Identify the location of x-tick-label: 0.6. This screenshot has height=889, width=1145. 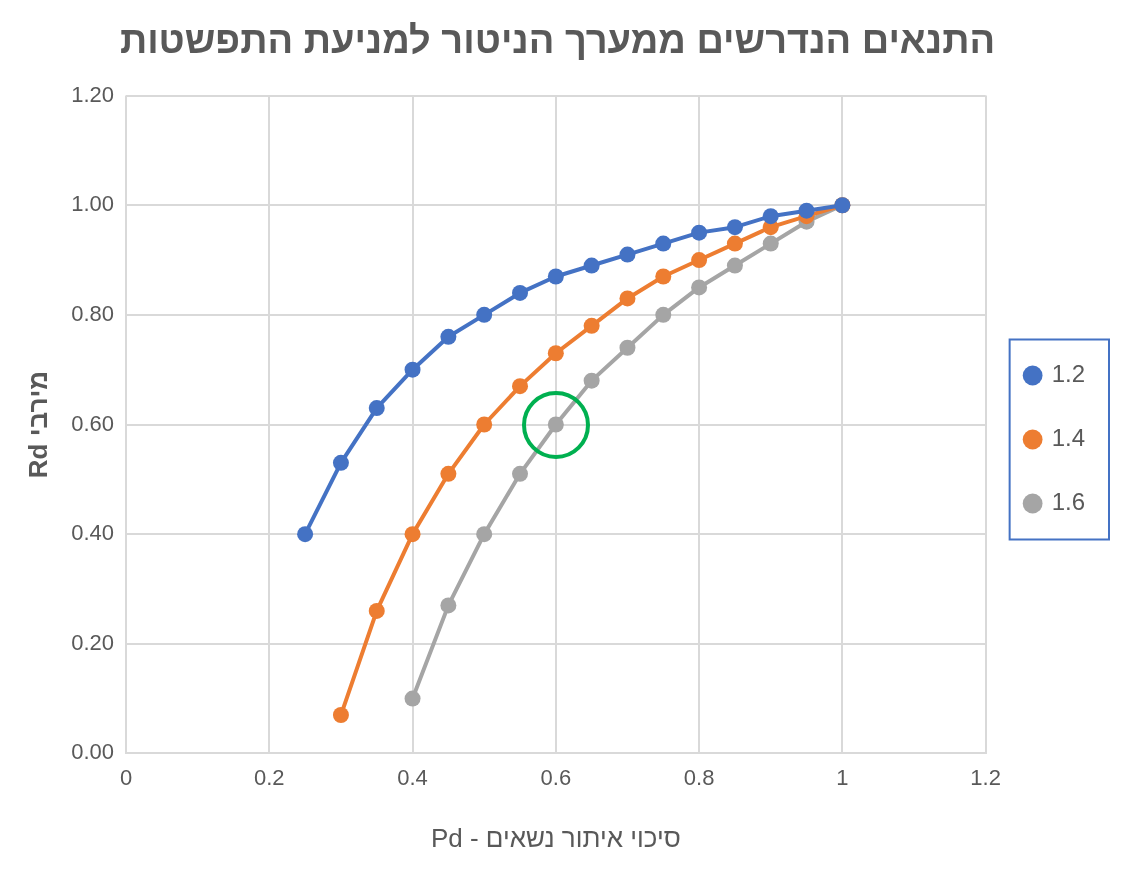
(556, 777).